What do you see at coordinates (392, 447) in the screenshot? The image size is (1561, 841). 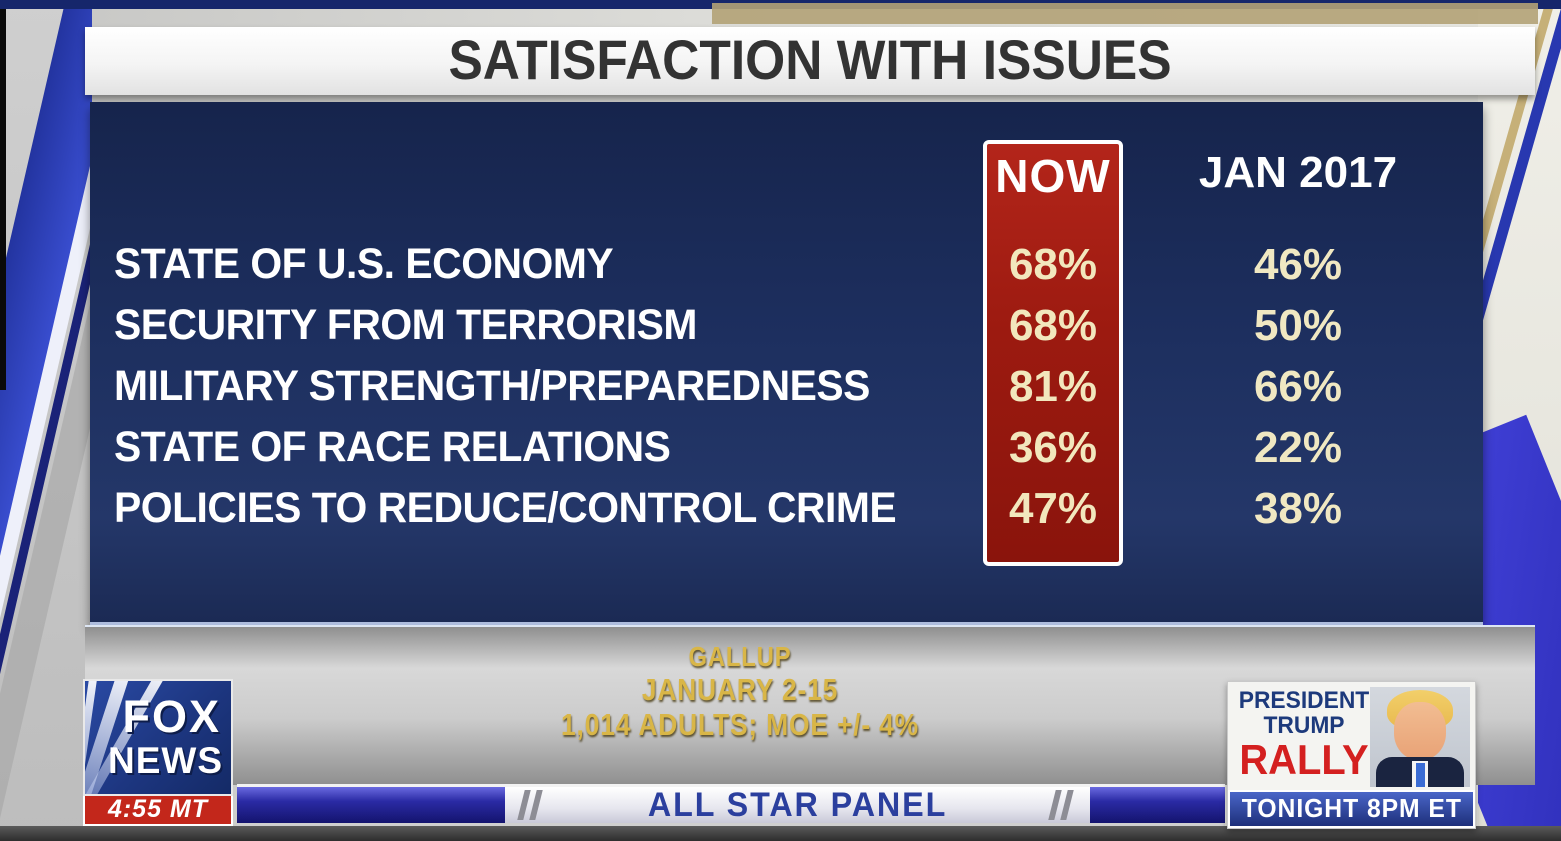 I see `row-label: STATE OF RACE RELATIONS` at bounding box center [392, 447].